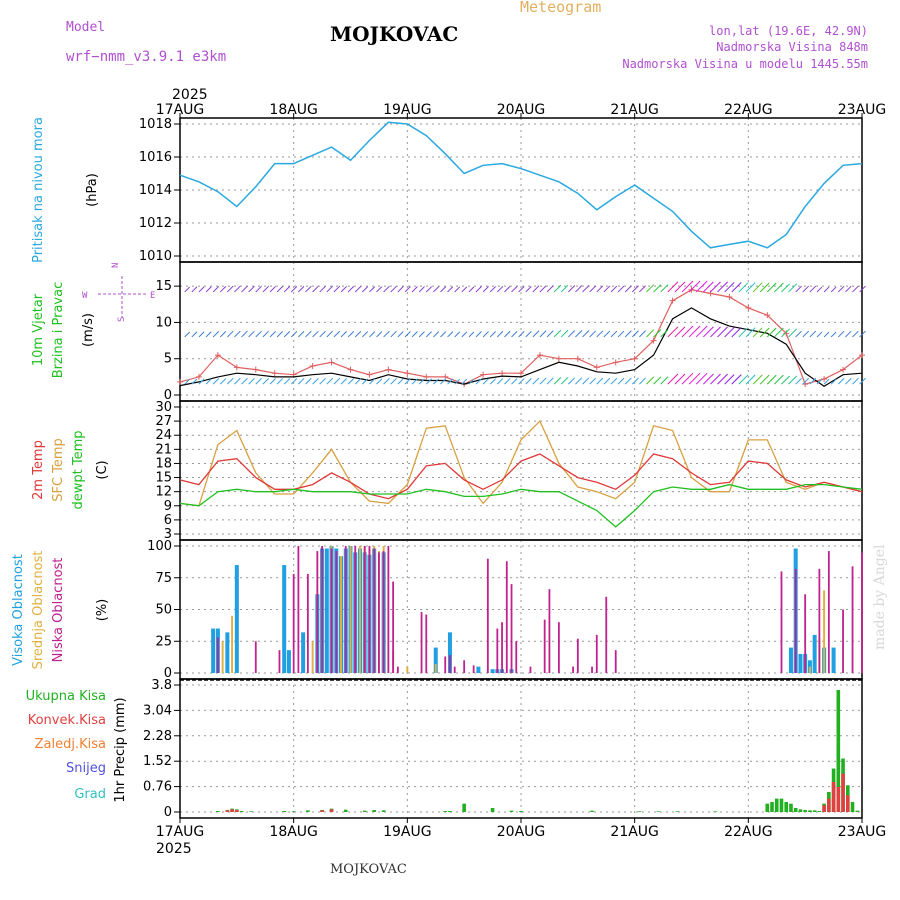 The image size is (900, 900). Describe the element at coordinates (92, 190) in the screenshot. I see `pressure-unit-label: (hPa)` at that location.